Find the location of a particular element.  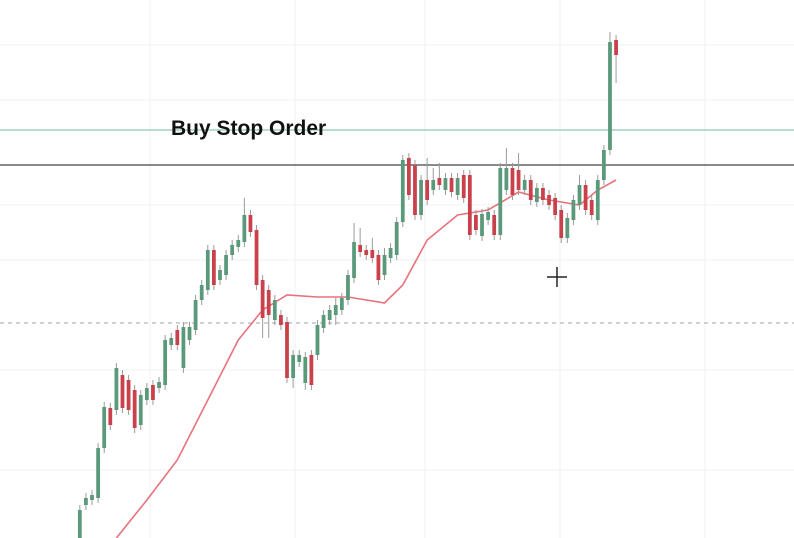

annotation: Buy Stop Order is located at coordinates (248, 128).